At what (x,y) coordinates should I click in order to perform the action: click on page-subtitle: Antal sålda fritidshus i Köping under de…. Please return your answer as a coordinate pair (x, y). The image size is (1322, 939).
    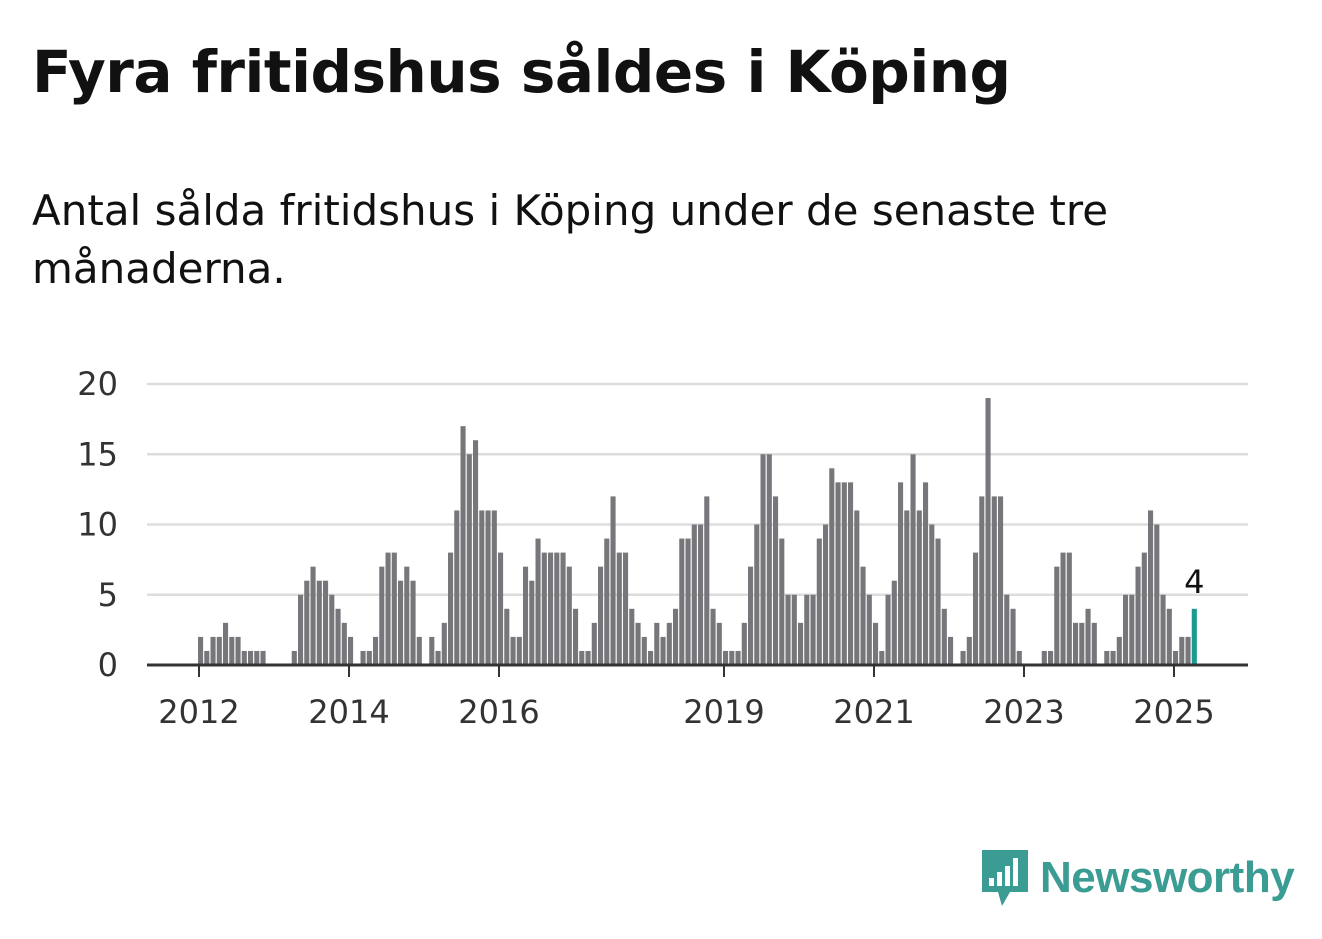
    Looking at the image, I should click on (570, 239).